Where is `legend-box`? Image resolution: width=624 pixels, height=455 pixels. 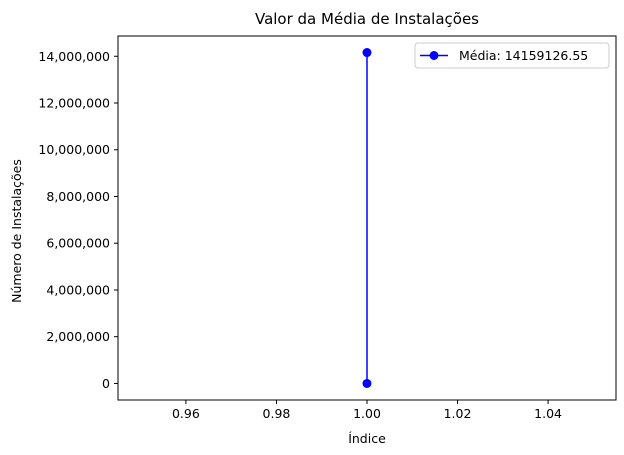 legend-box is located at coordinates (512, 55).